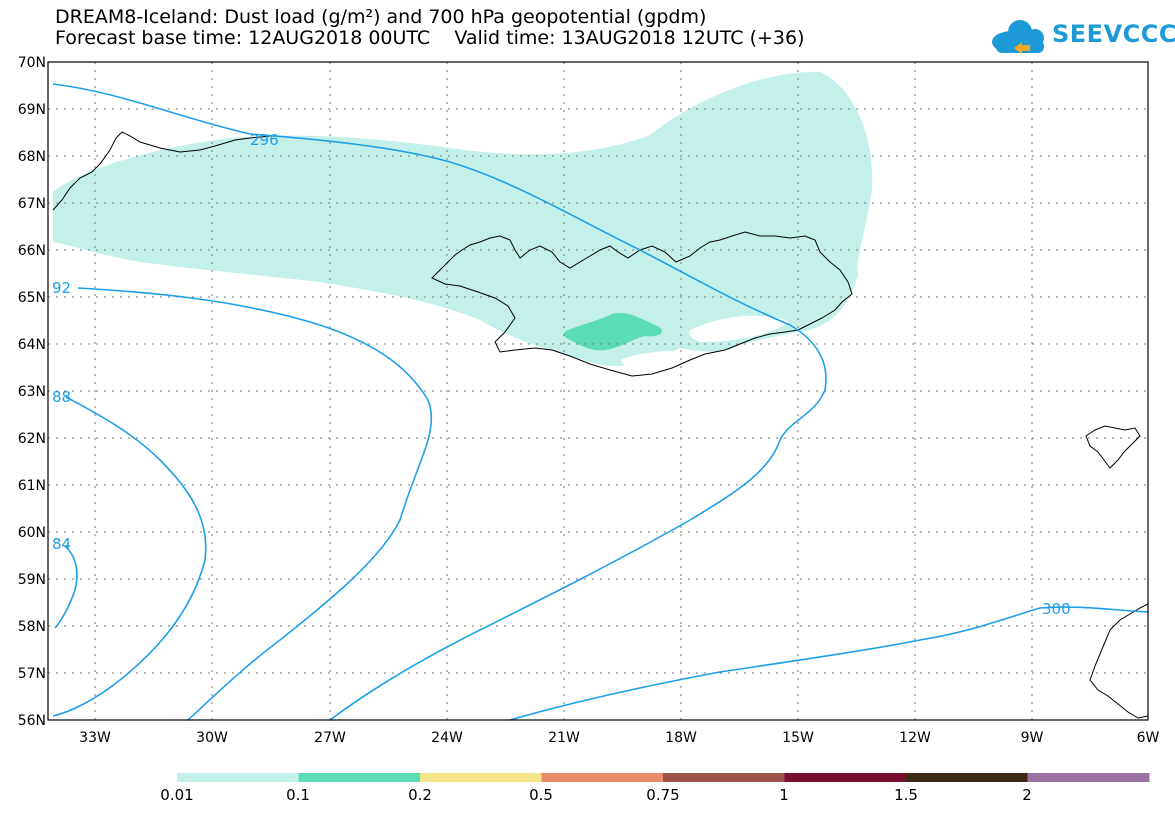 This screenshot has width=1175, height=815. What do you see at coordinates (1032, 738) in the screenshot?
I see `lon-tick-label: 9W` at bounding box center [1032, 738].